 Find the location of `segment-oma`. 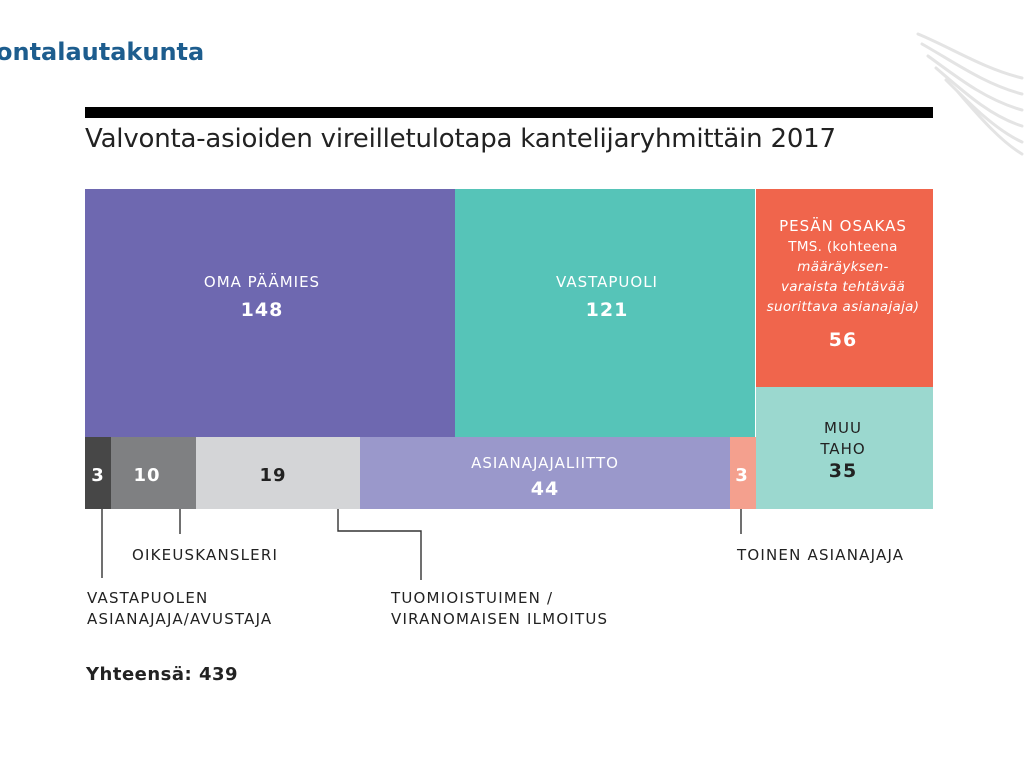

segment-oma is located at coordinates (270, 313).